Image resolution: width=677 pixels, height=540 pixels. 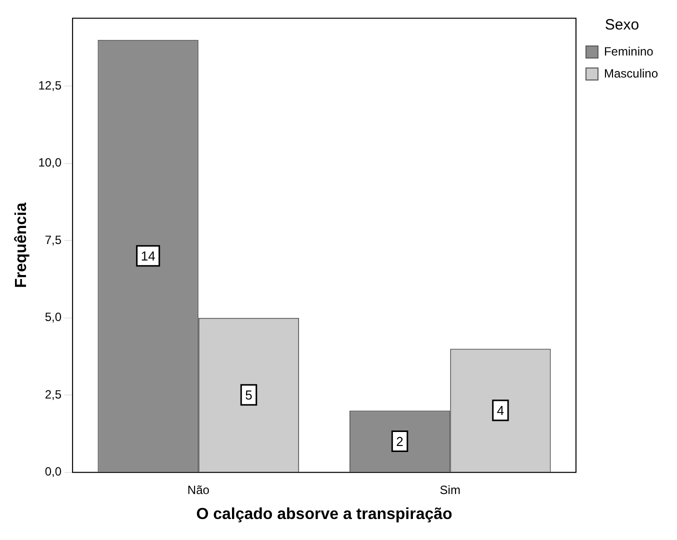 What do you see at coordinates (50, 85) in the screenshot?
I see `y-tick-label: 12,5` at bounding box center [50, 85].